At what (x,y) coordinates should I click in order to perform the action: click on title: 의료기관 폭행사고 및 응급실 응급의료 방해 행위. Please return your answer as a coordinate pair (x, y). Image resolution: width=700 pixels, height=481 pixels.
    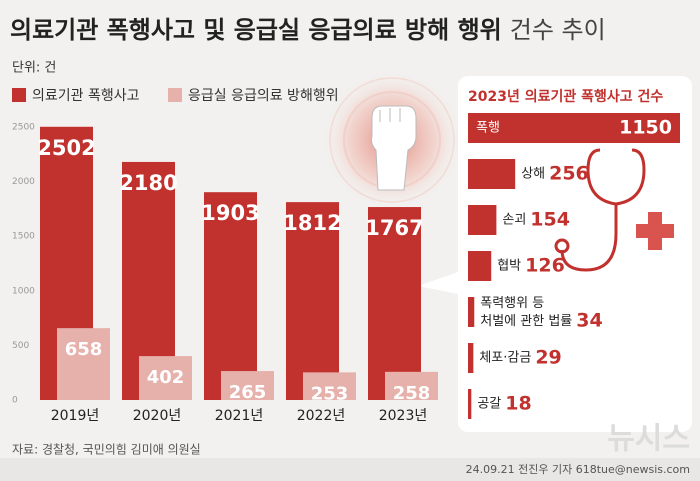
    Looking at the image, I should click on (256, 30).